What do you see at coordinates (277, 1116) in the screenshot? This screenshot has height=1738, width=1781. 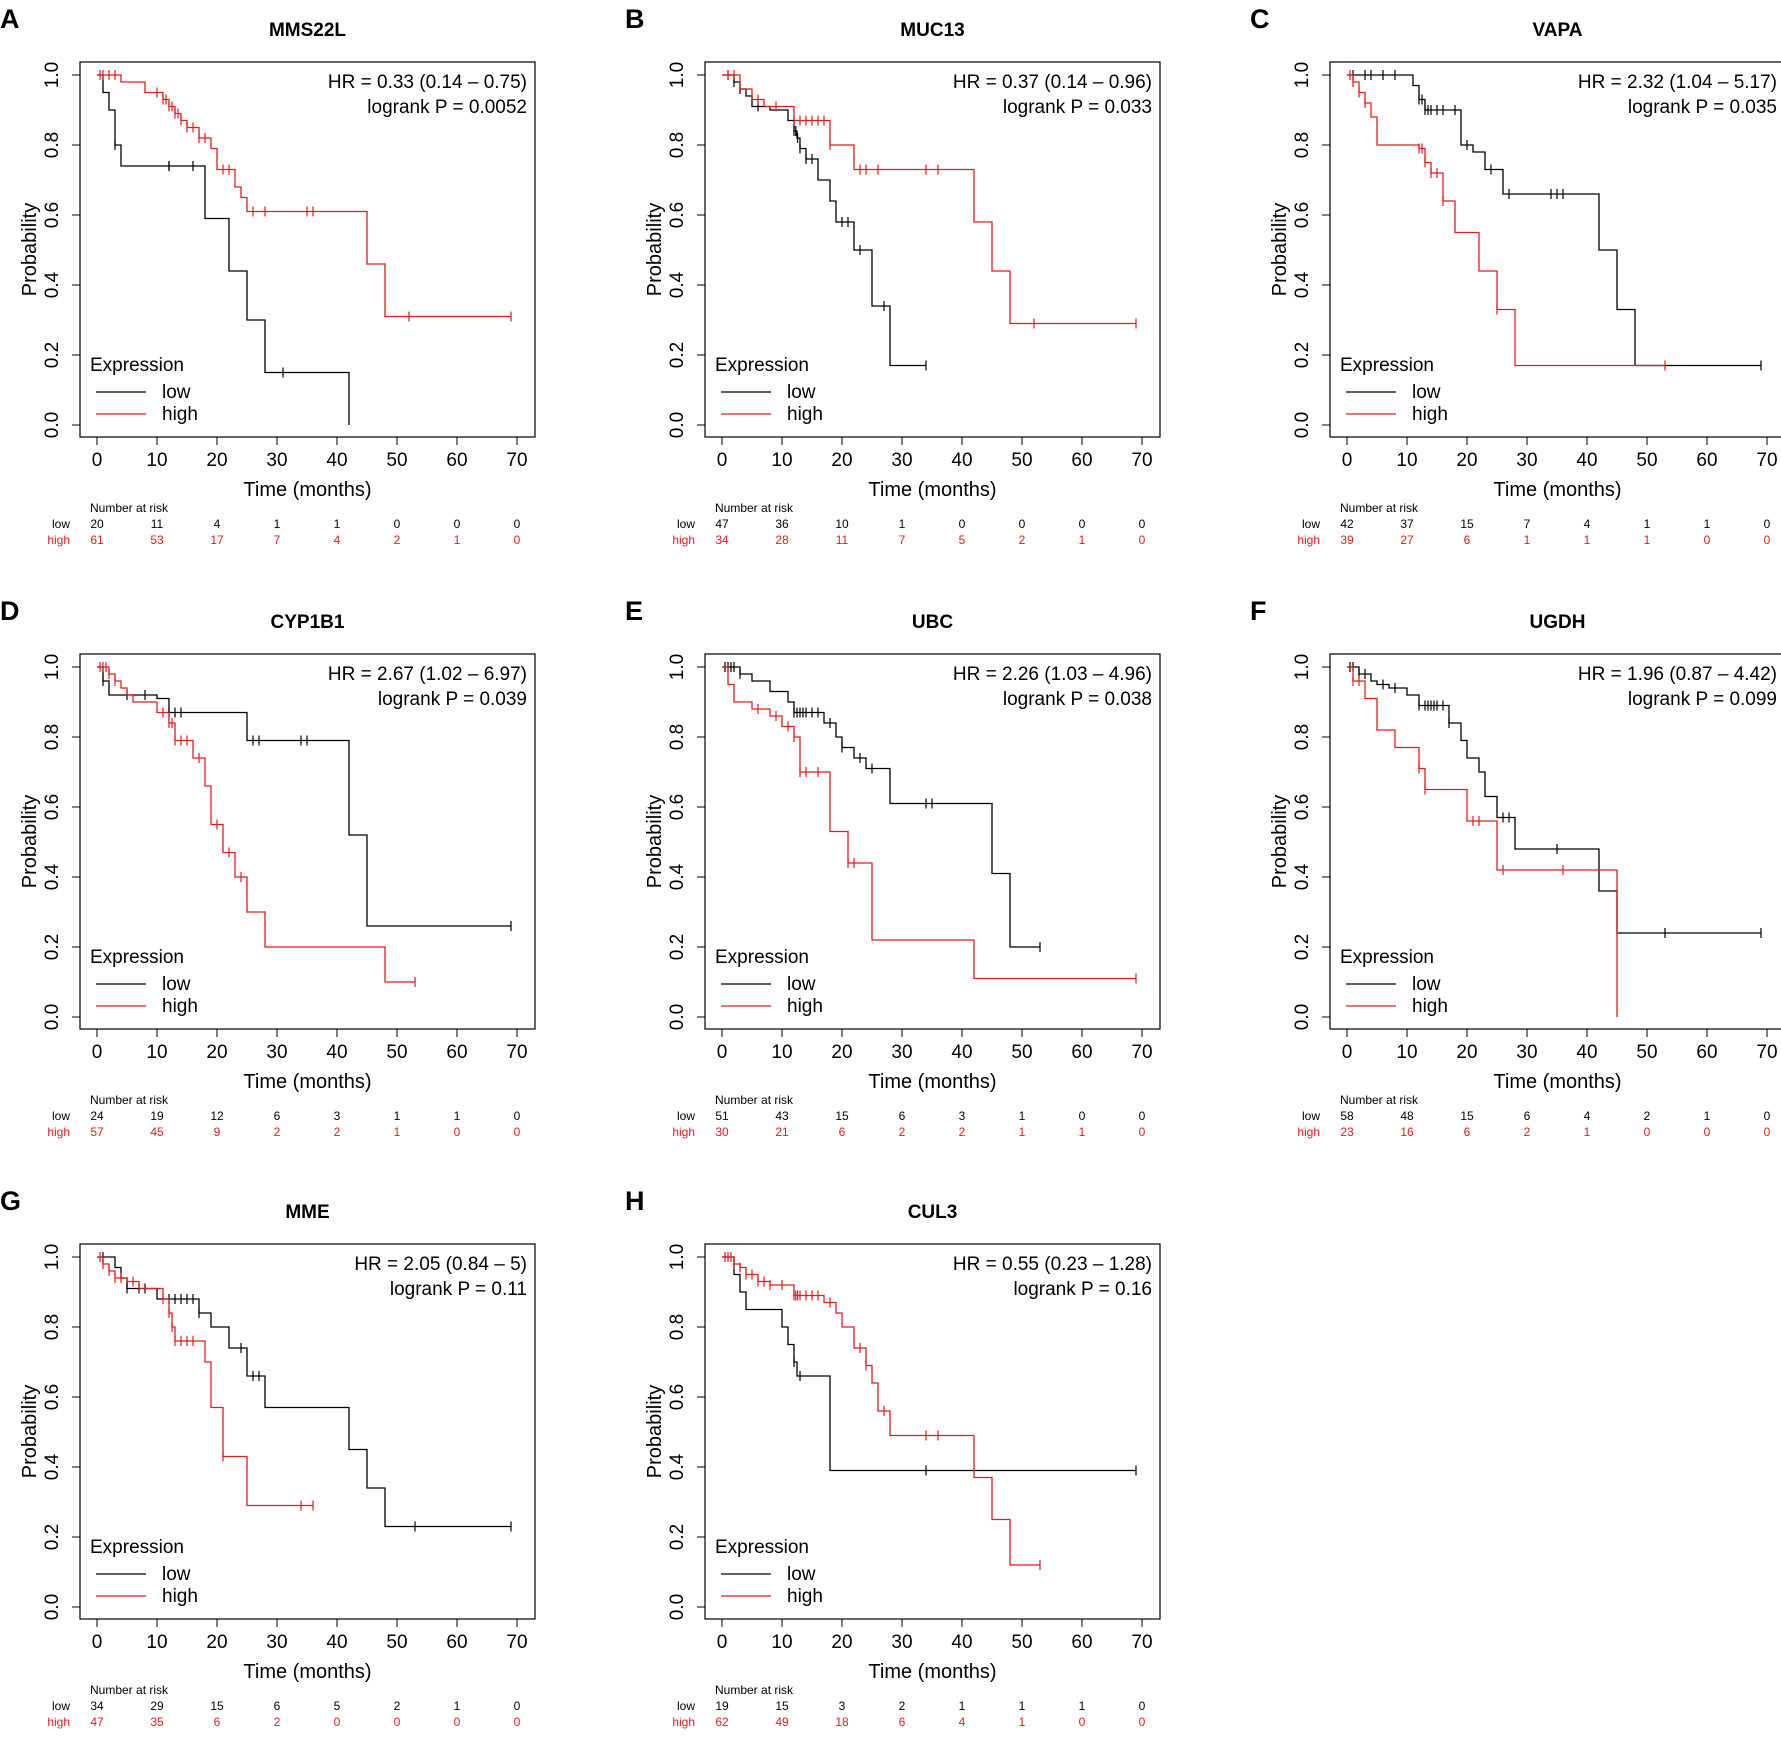 I see `risk-count-low: 6` at bounding box center [277, 1116].